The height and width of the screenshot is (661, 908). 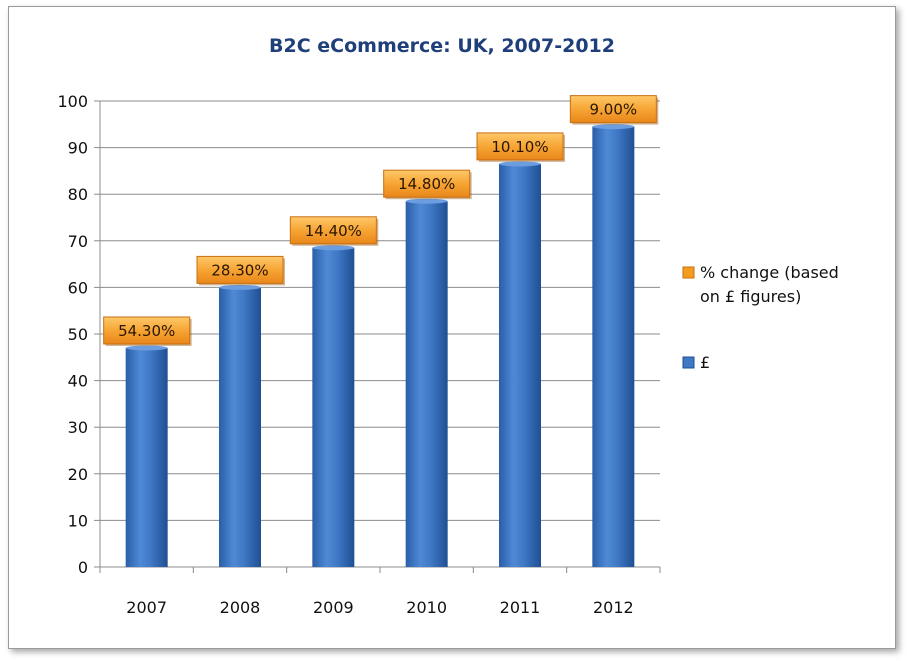 I want to click on bar-2010, so click(x=426, y=384).